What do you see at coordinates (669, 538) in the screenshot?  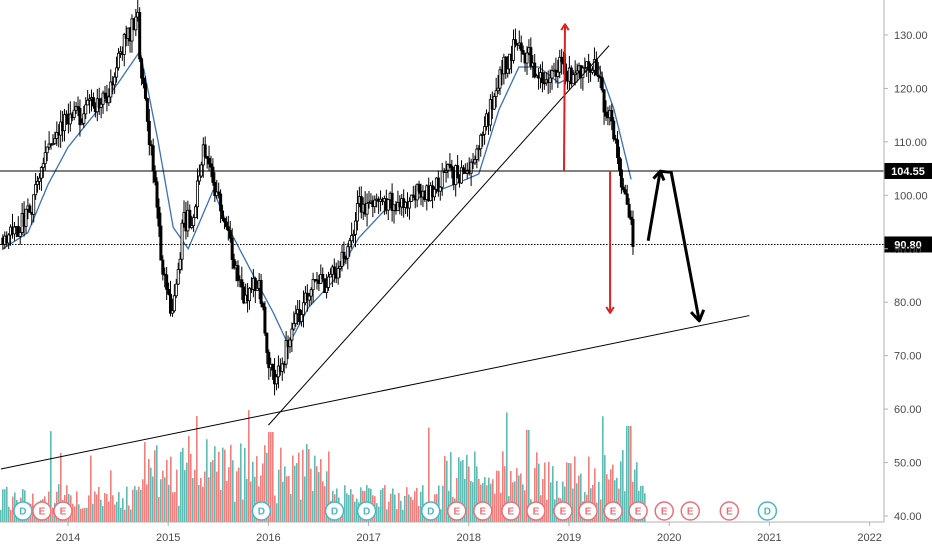 I see `x-tick-label: 2020` at bounding box center [669, 538].